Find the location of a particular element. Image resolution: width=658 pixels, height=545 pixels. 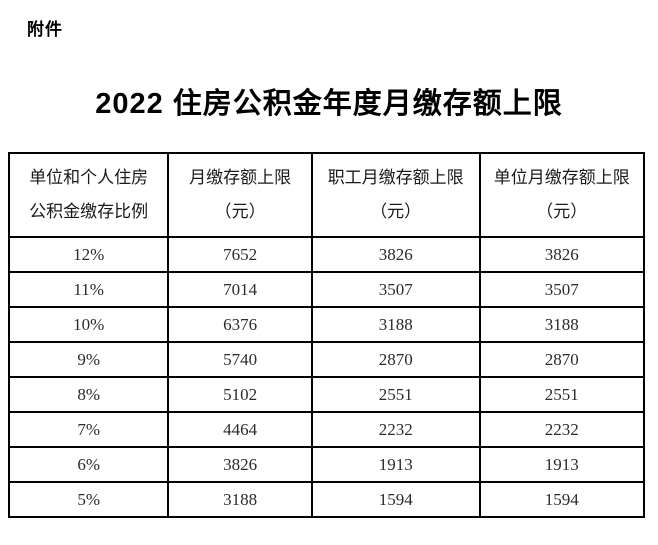

attachment-label: 附件 is located at coordinates (45, 29).